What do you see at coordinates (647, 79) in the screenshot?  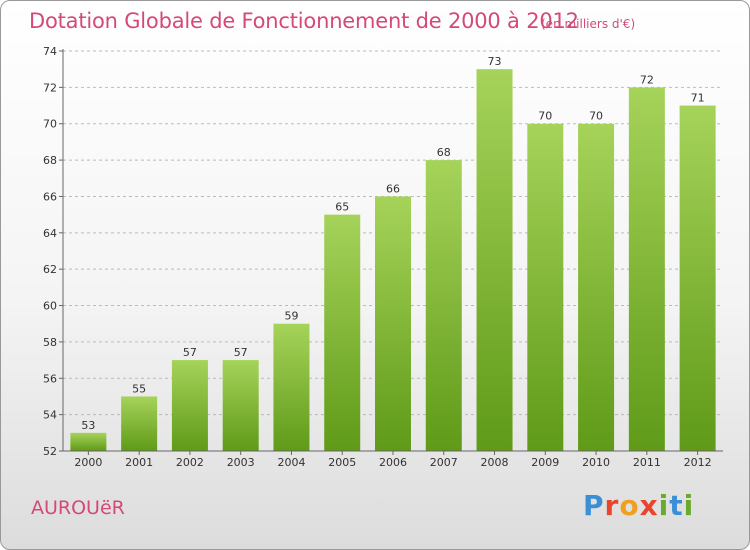 I see `data-label: 72` at bounding box center [647, 79].